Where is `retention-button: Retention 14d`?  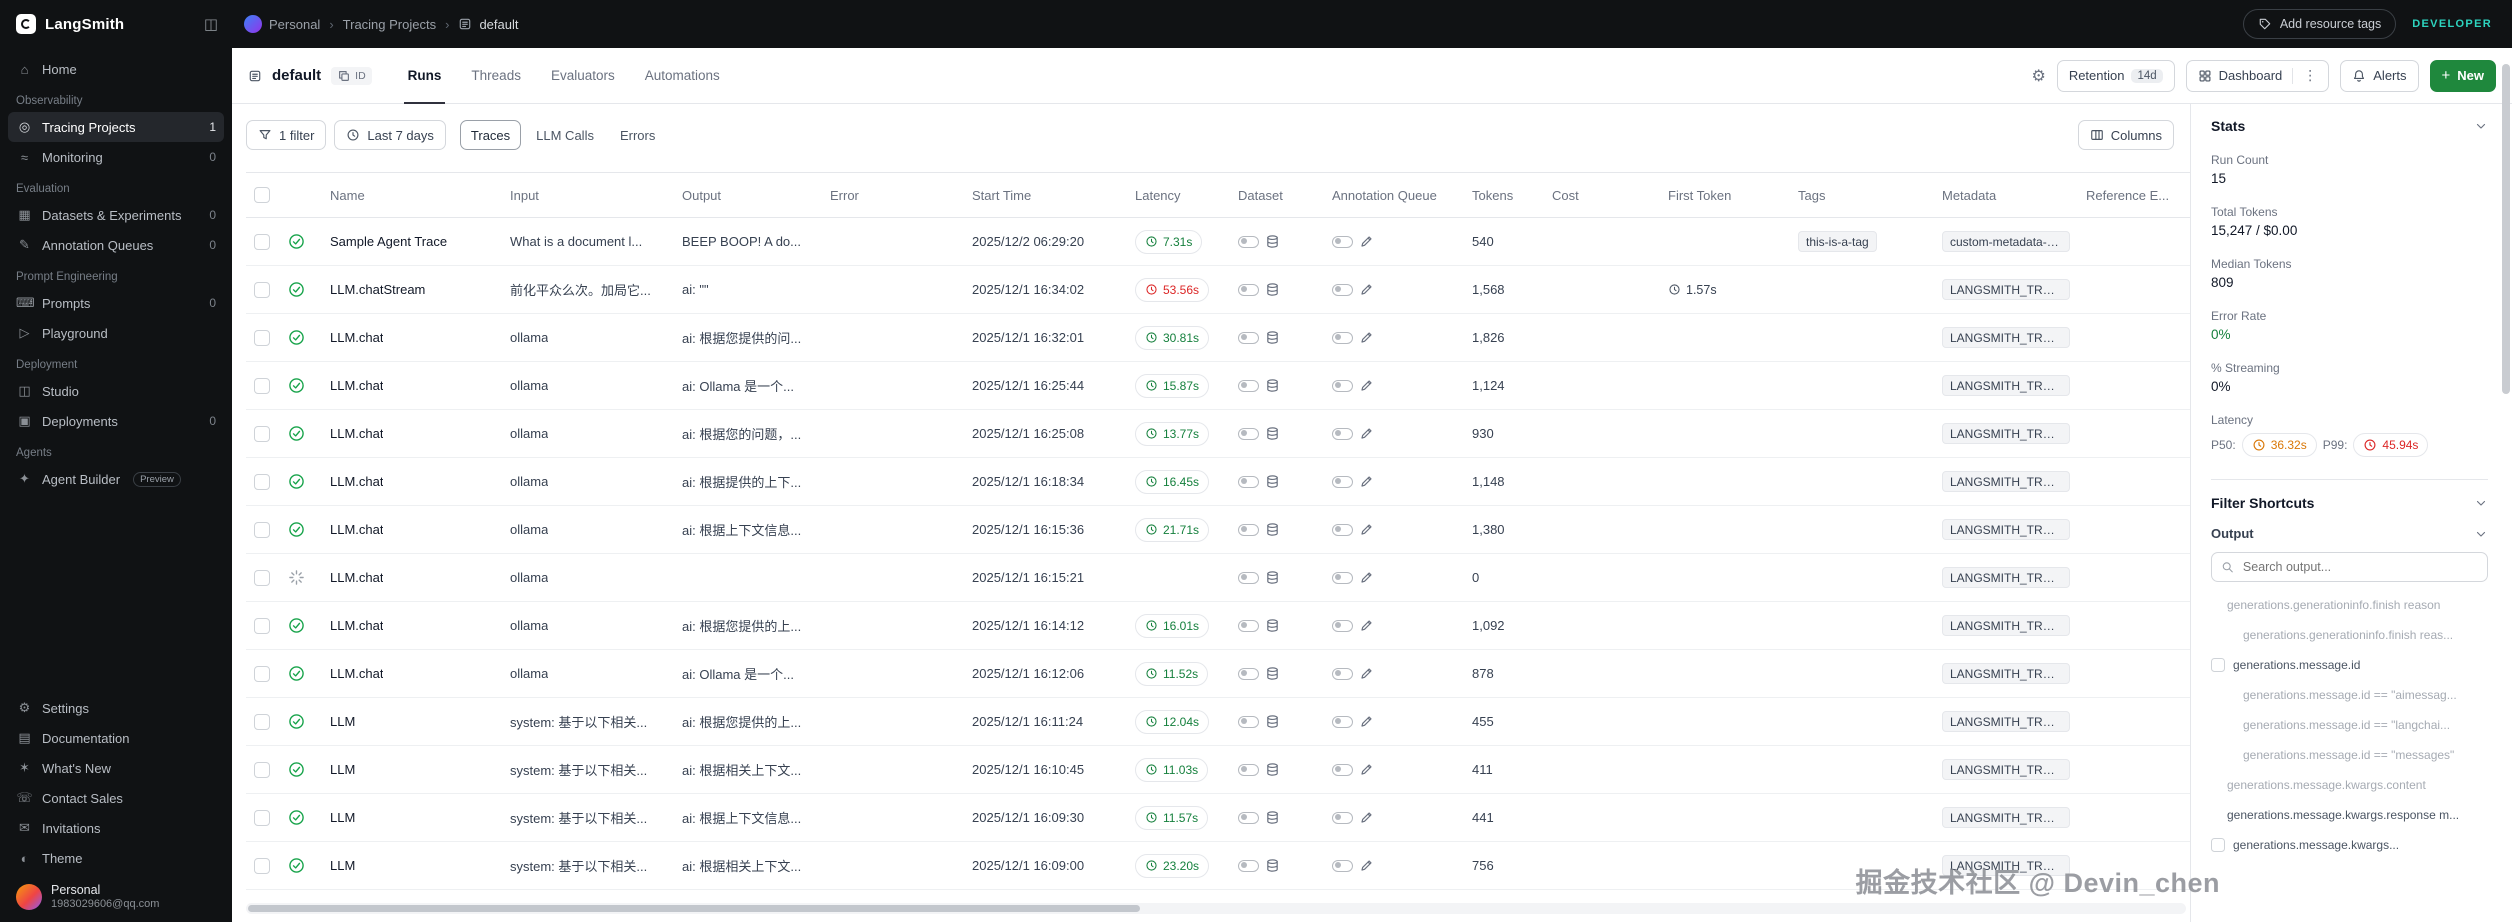 retention-button: Retention 14d is located at coordinates (2115, 75).